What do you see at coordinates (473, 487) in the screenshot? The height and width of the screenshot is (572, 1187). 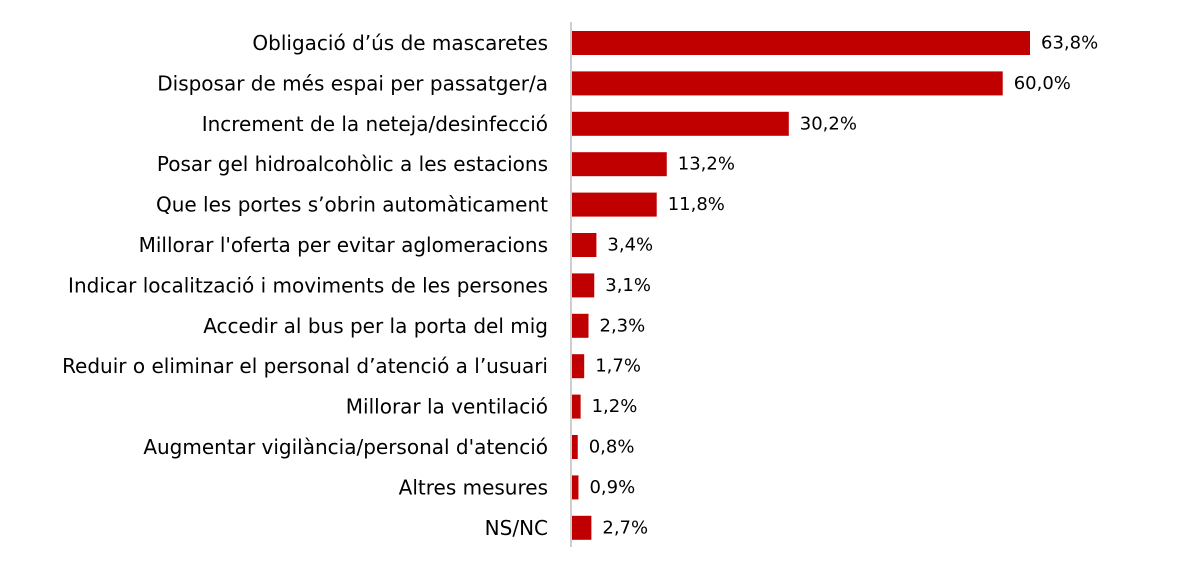 I see `category-label: Altres mesures` at bounding box center [473, 487].